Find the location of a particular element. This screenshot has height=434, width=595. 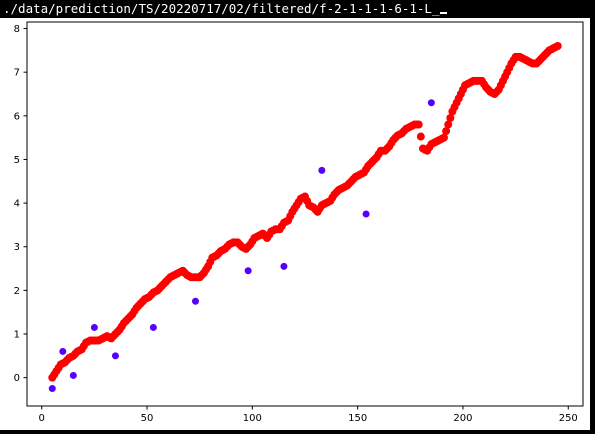

y-tick-label: 7 is located at coordinates (17, 73).